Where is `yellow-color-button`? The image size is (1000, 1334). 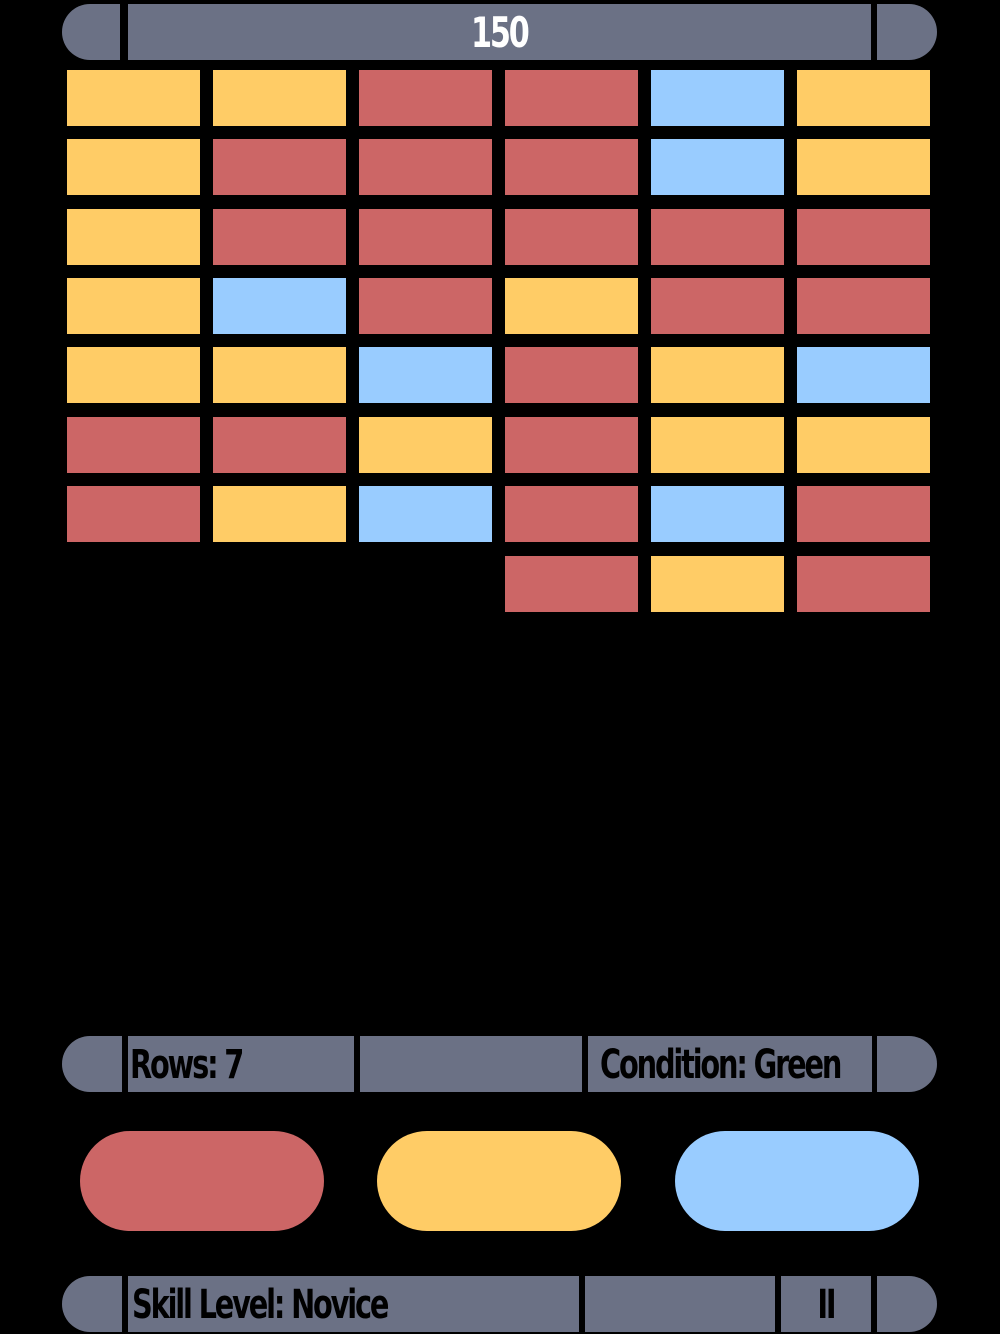
yellow-color-button is located at coordinates (499, 1181).